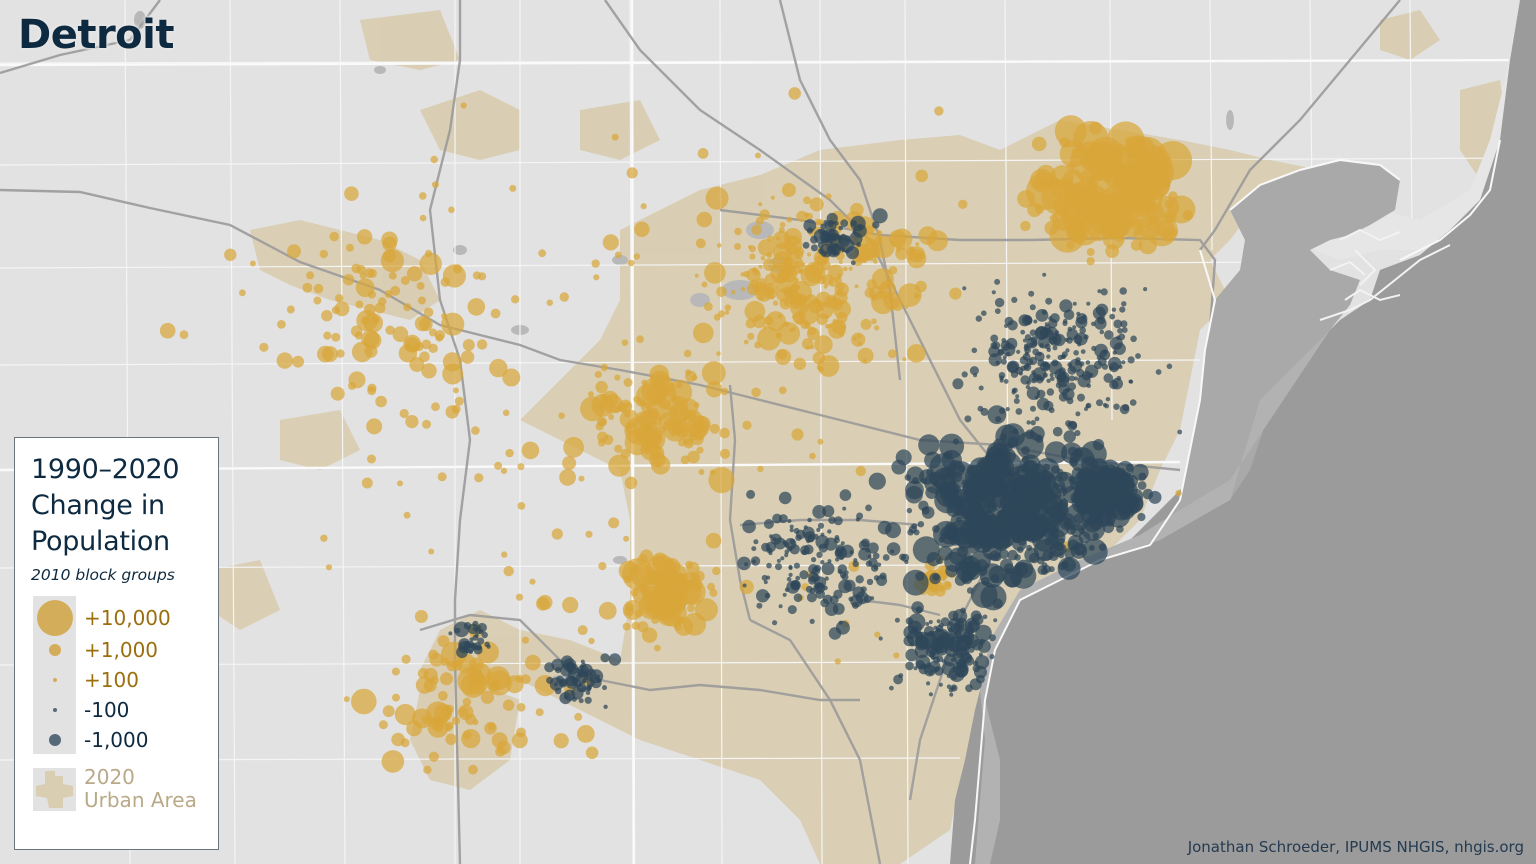 This screenshot has width=1536, height=864. Describe the element at coordinates (1275, 352) in the screenshot. I see `lake-st-clair` at that location.